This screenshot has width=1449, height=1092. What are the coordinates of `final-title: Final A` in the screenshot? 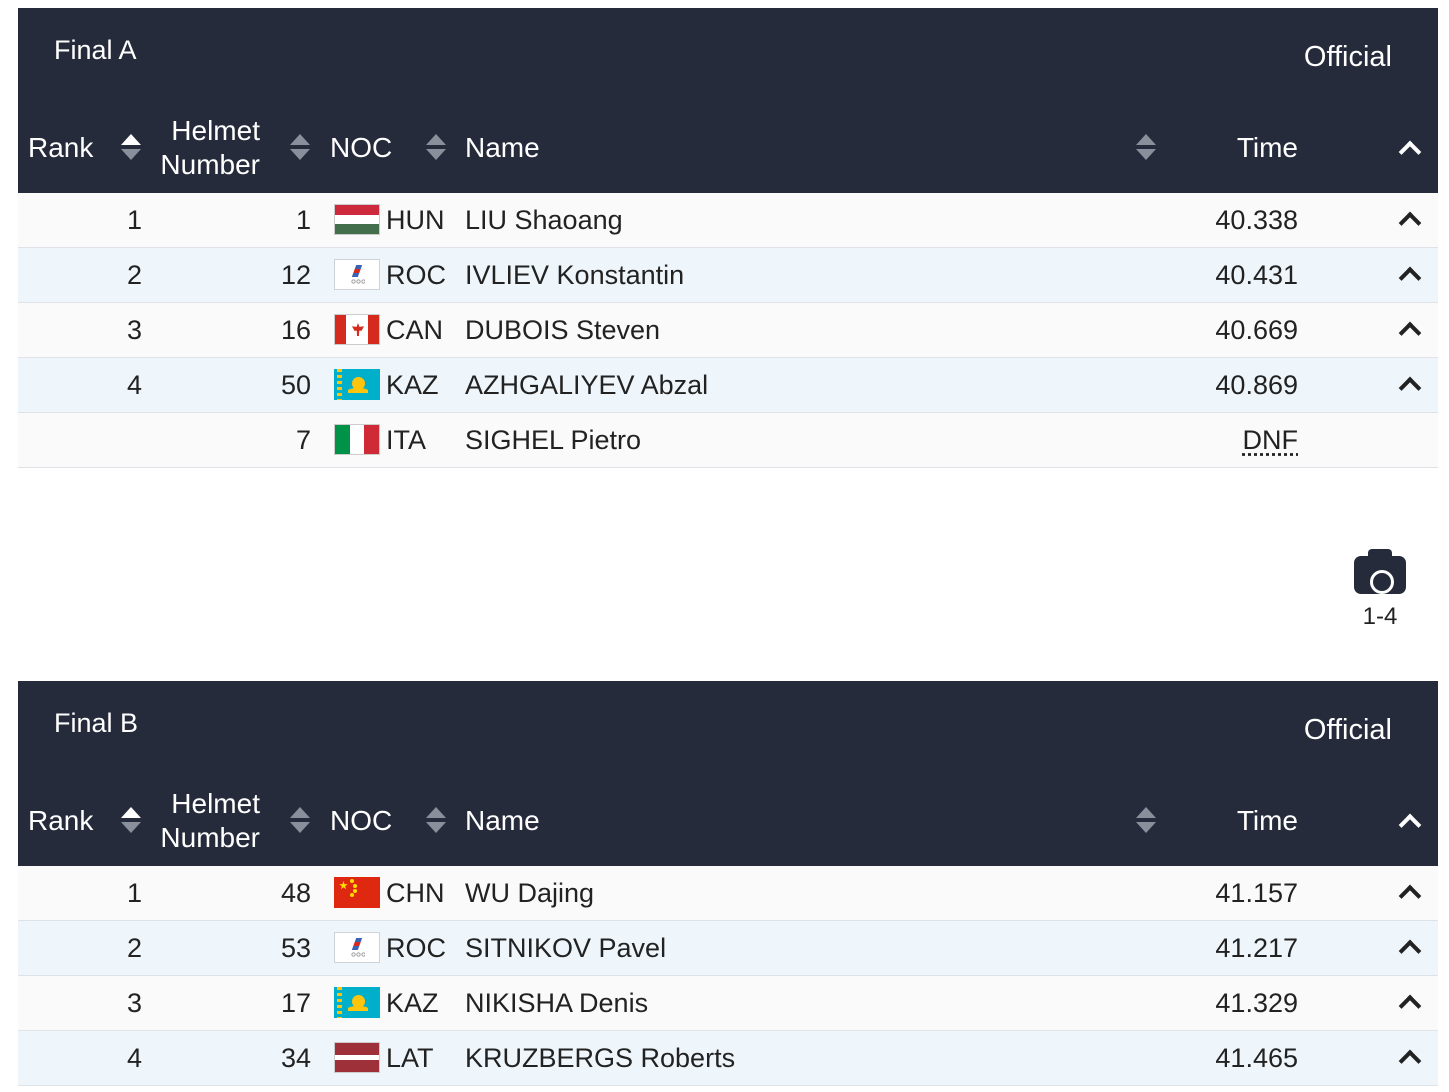 It's located at (95, 50).